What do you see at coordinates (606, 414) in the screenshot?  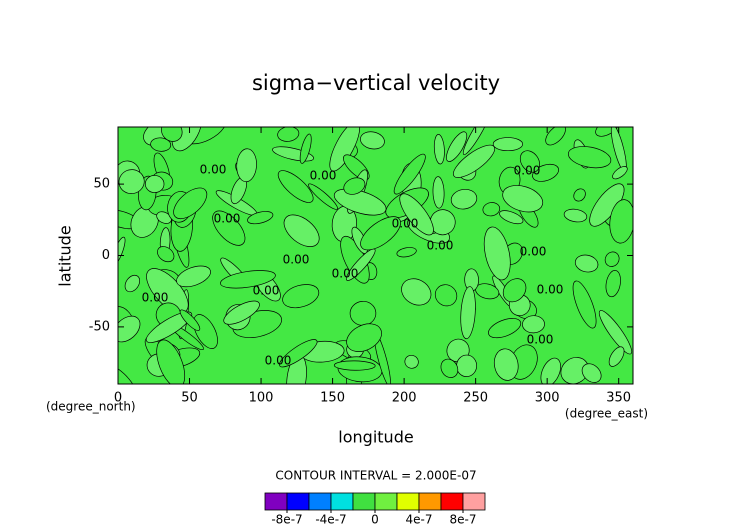 I see `x-unit: (degree_east)` at bounding box center [606, 414].